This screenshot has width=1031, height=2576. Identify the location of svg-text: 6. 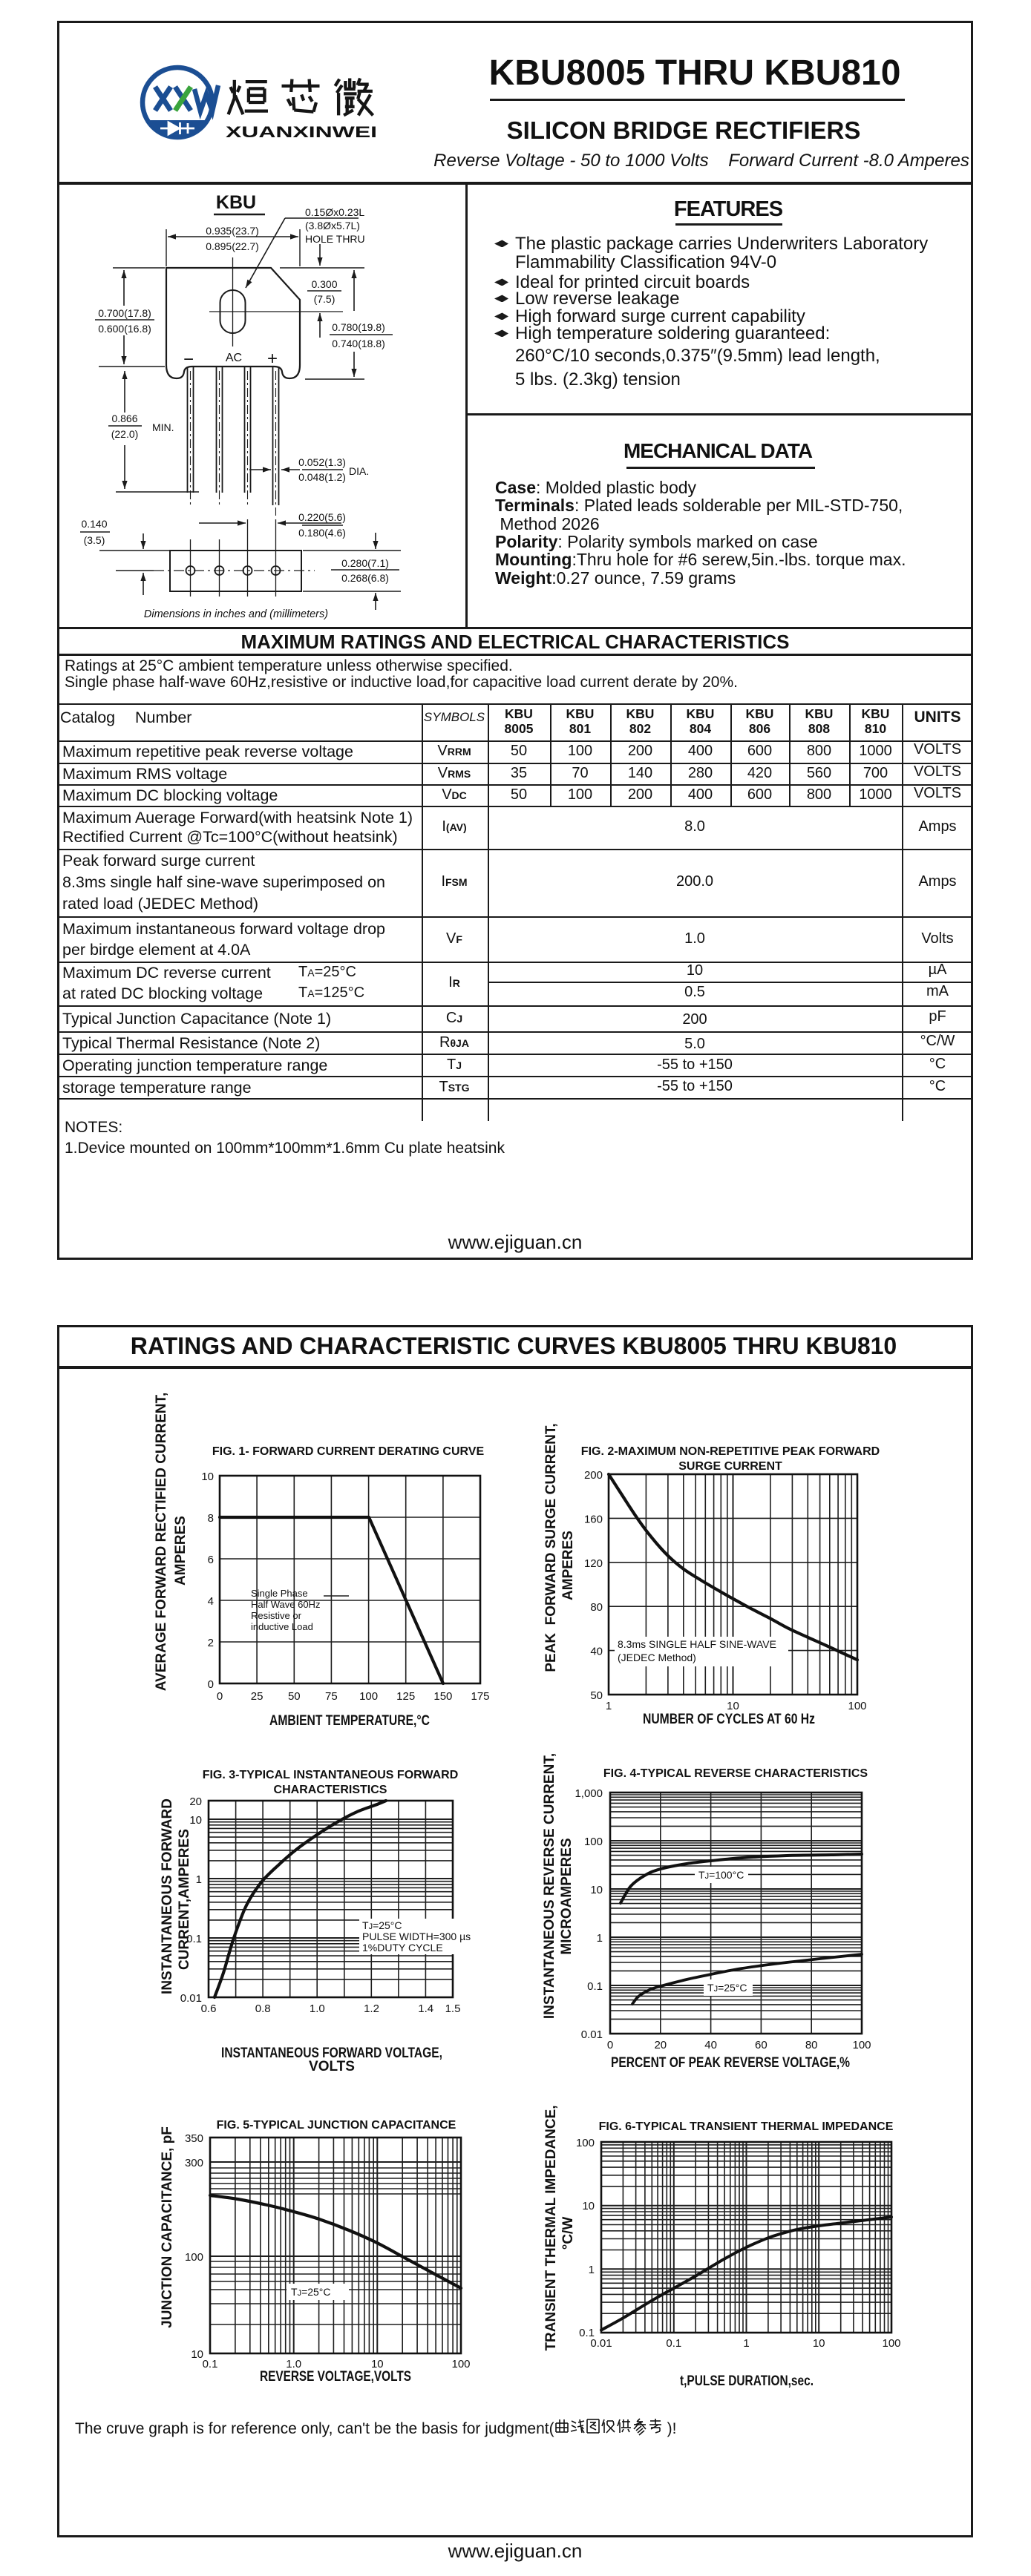
(211, 1560).